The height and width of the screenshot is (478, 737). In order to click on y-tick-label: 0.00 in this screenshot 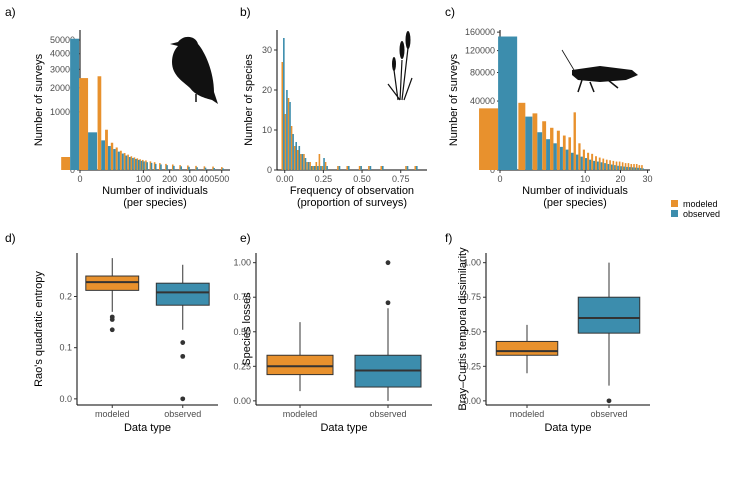, I will do `click(472, 401)`.